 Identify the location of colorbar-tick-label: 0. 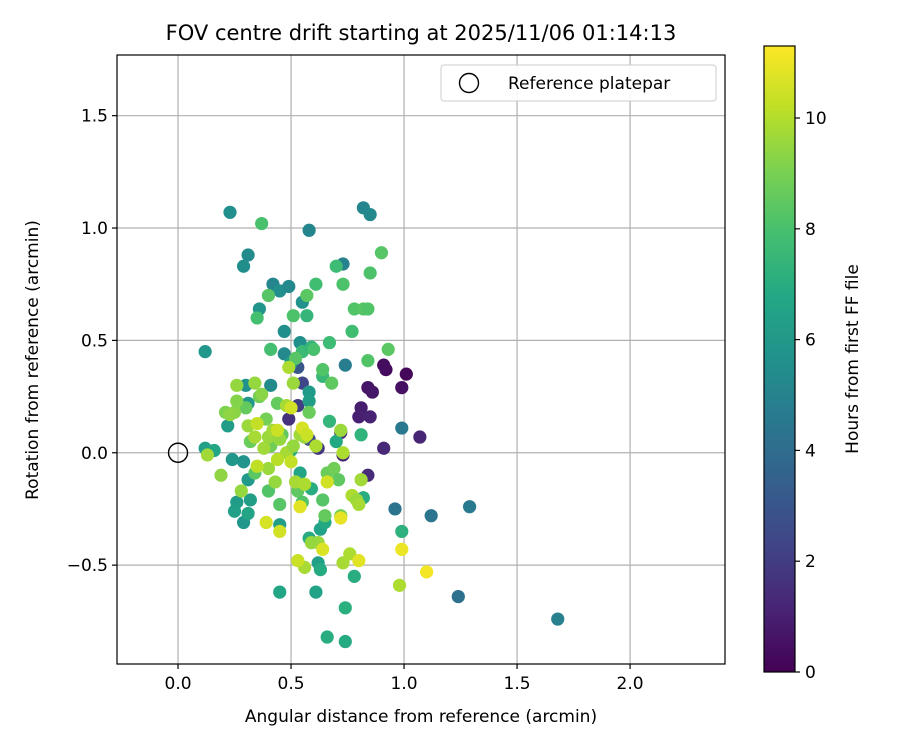
(810, 673).